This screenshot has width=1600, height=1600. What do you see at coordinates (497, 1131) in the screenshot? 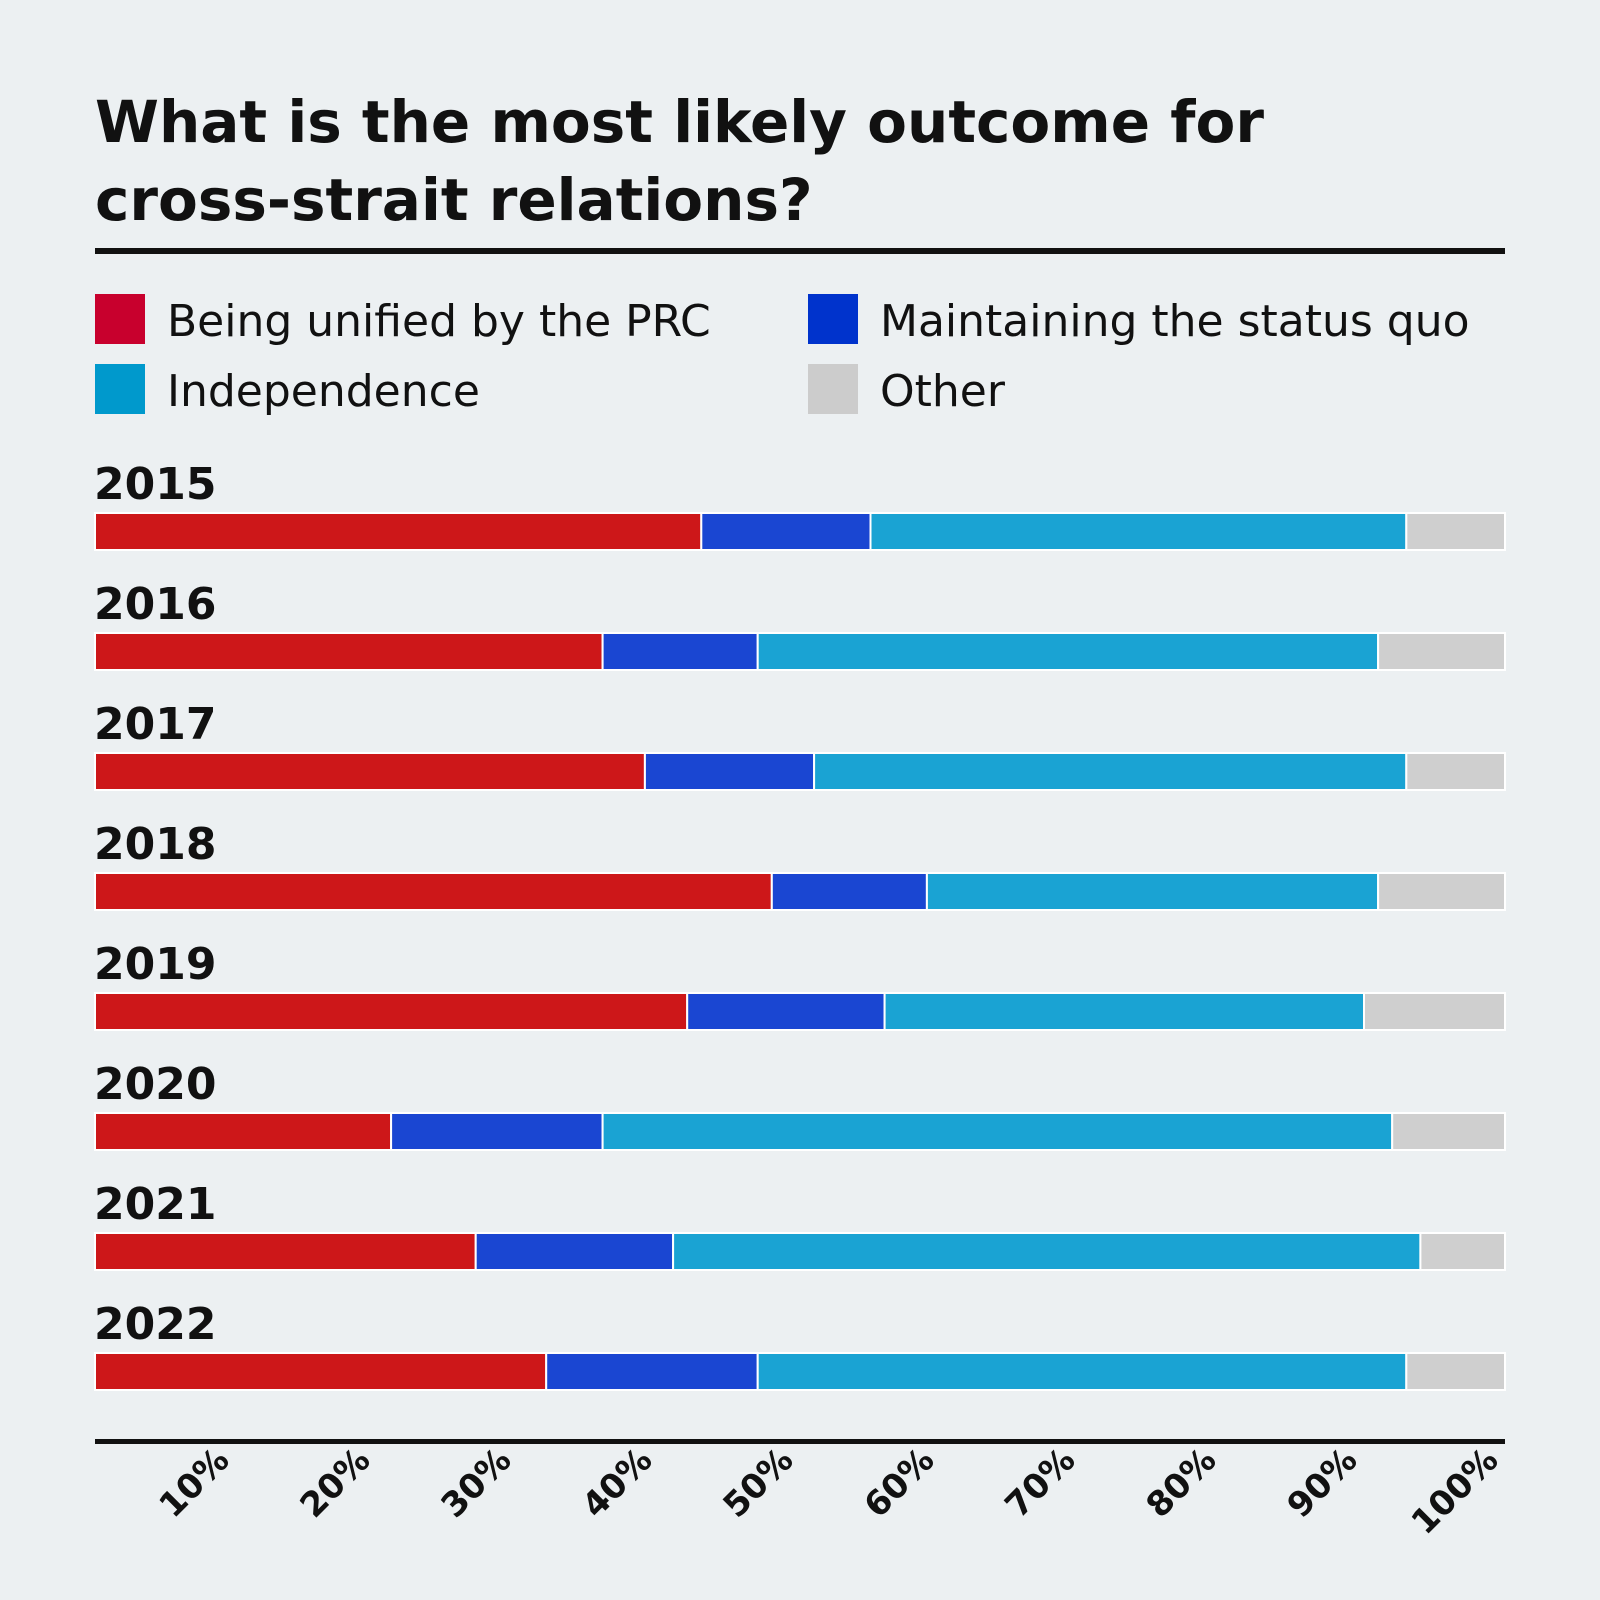
I see `bar-segment-2020-maintaining-the-status-quo` at bounding box center [497, 1131].